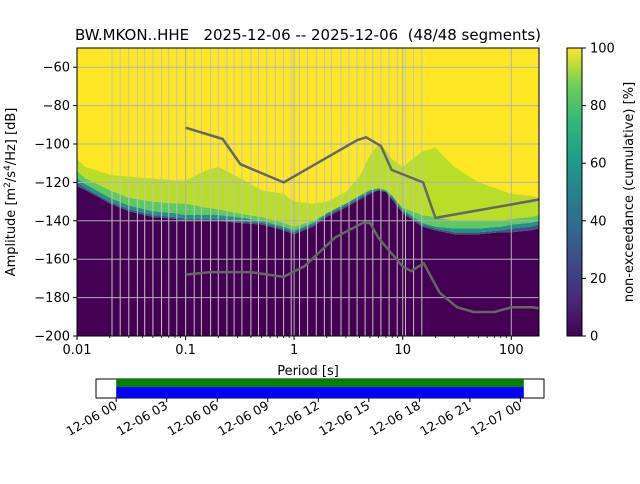  I want to click on coverage-tick-label: 12-06 18, so click(395, 418).